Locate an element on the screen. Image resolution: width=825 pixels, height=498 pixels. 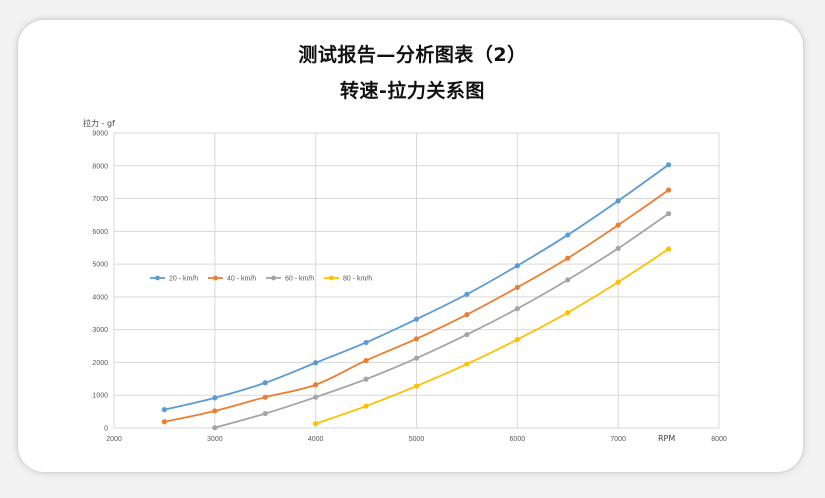
y-tick-label: 3000 is located at coordinates (100, 330).